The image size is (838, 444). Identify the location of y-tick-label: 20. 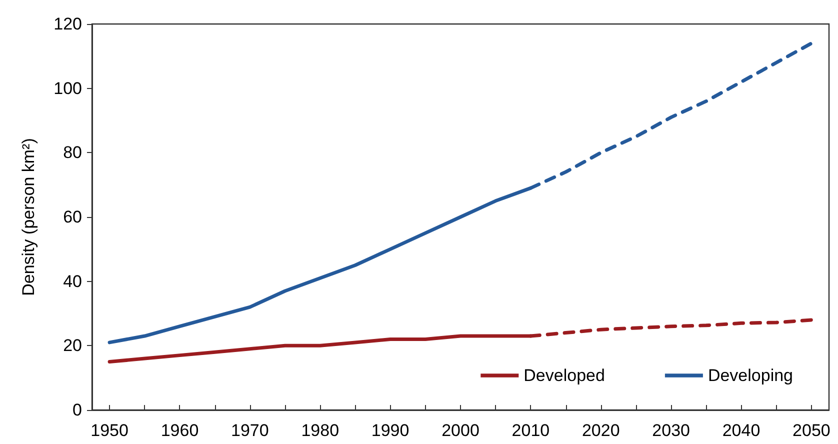
(72, 346).